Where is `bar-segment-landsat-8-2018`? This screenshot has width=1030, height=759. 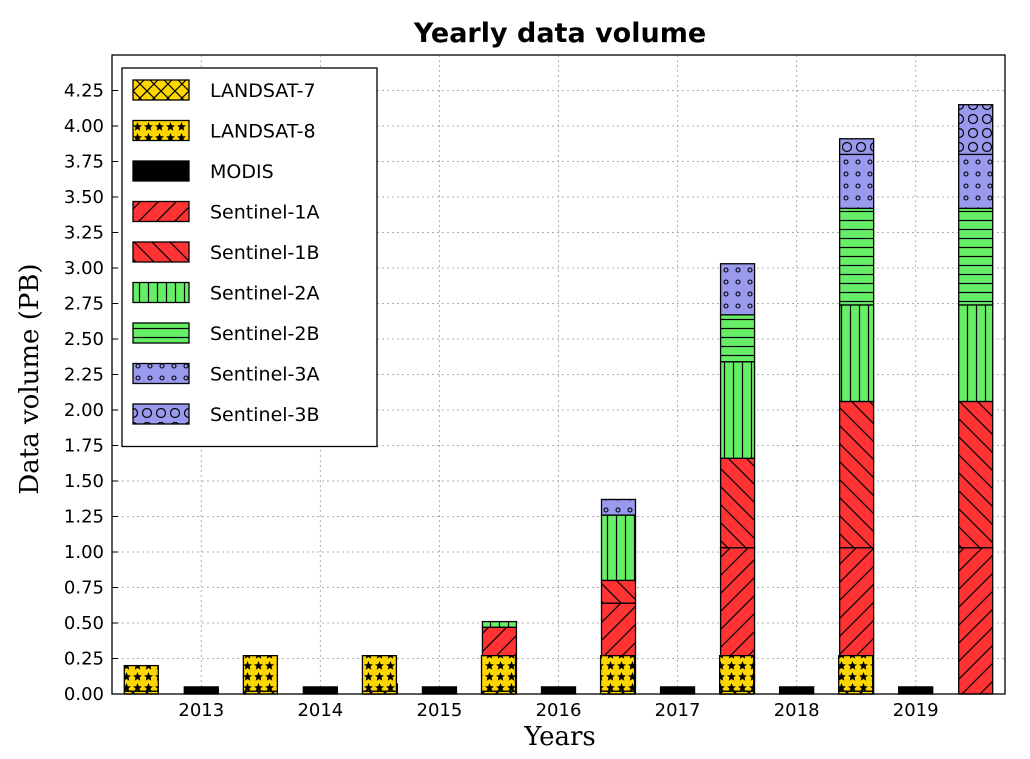 bar-segment-landsat-8-2018 is located at coordinates (736, 673).